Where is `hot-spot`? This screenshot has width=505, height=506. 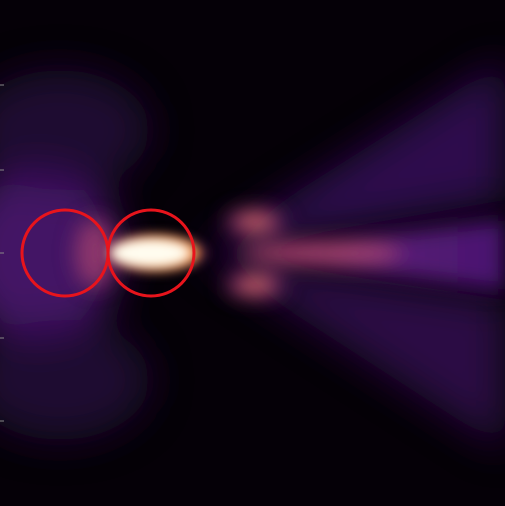
hot-spot is located at coordinates (155, 253).